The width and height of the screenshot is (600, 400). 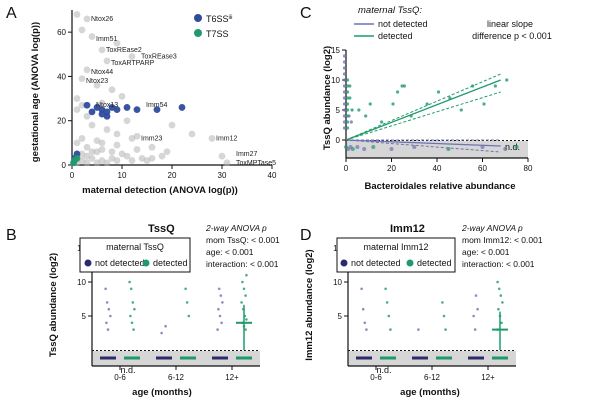 I want to click on panel-b-legend-not-detected: not detected, so click(x=120, y=263).